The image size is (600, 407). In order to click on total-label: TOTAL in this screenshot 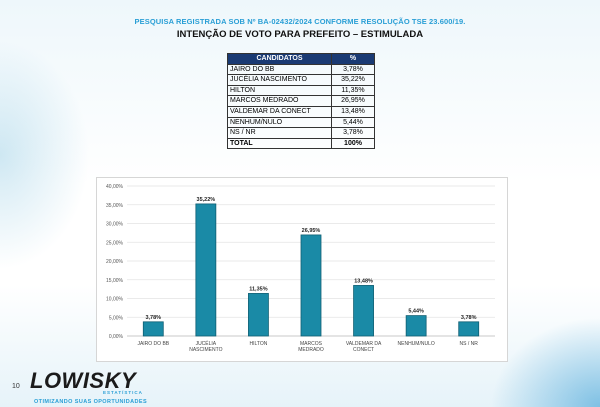, I will do `click(279, 143)`.